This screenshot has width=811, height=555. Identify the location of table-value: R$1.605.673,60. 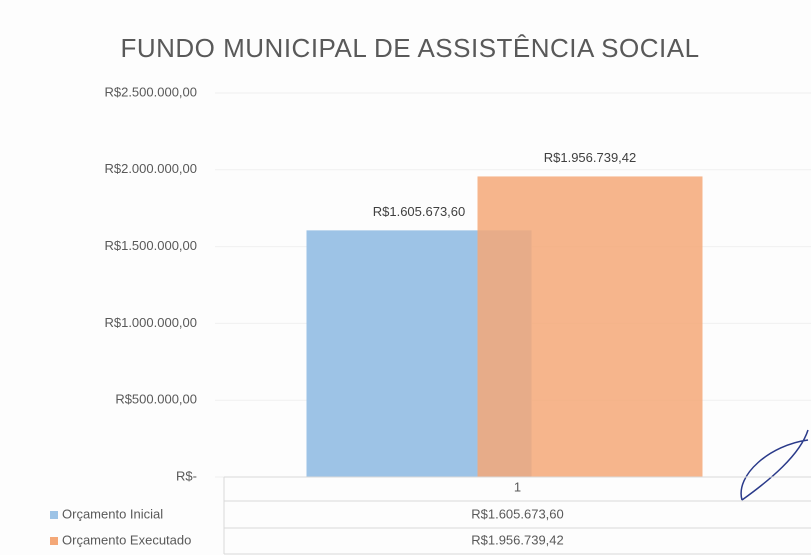
(517, 513).